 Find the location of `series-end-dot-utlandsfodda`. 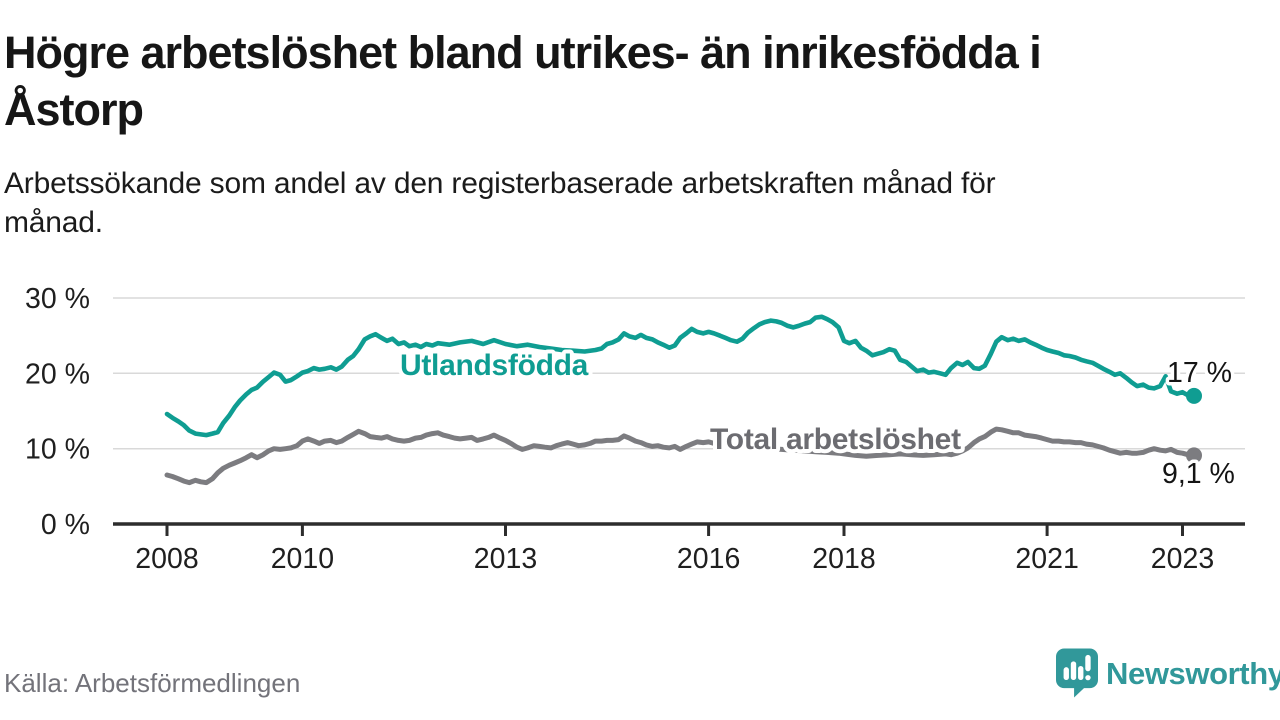

series-end-dot-utlandsfodda is located at coordinates (1194, 395).